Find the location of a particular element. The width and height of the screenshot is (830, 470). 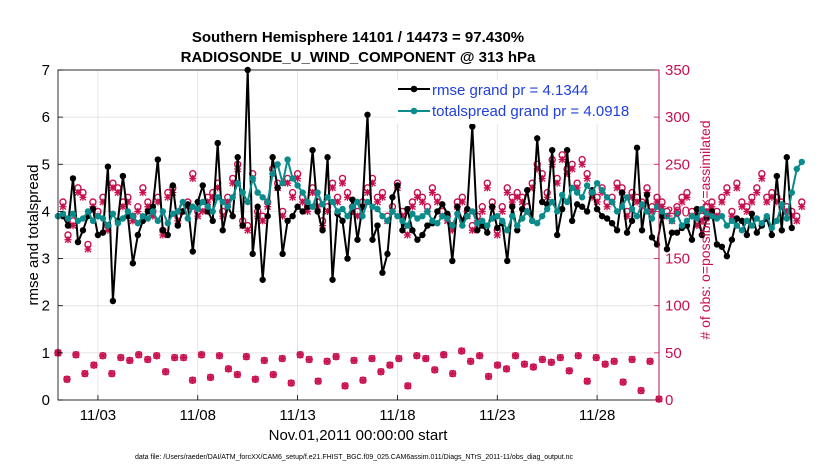

left-tick-label: 5 is located at coordinates (46, 164).